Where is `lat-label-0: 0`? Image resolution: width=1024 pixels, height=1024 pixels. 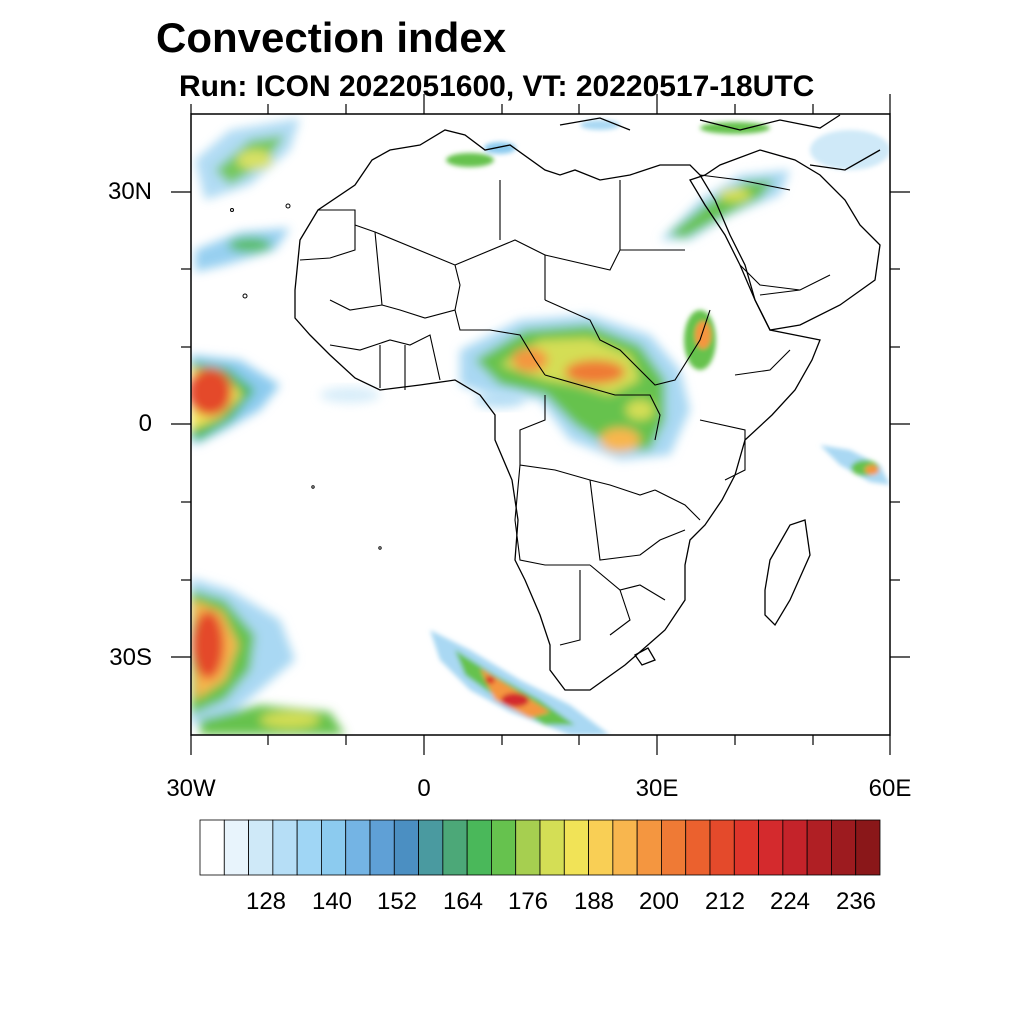
lat-label-0: 0 is located at coordinates (145, 423).